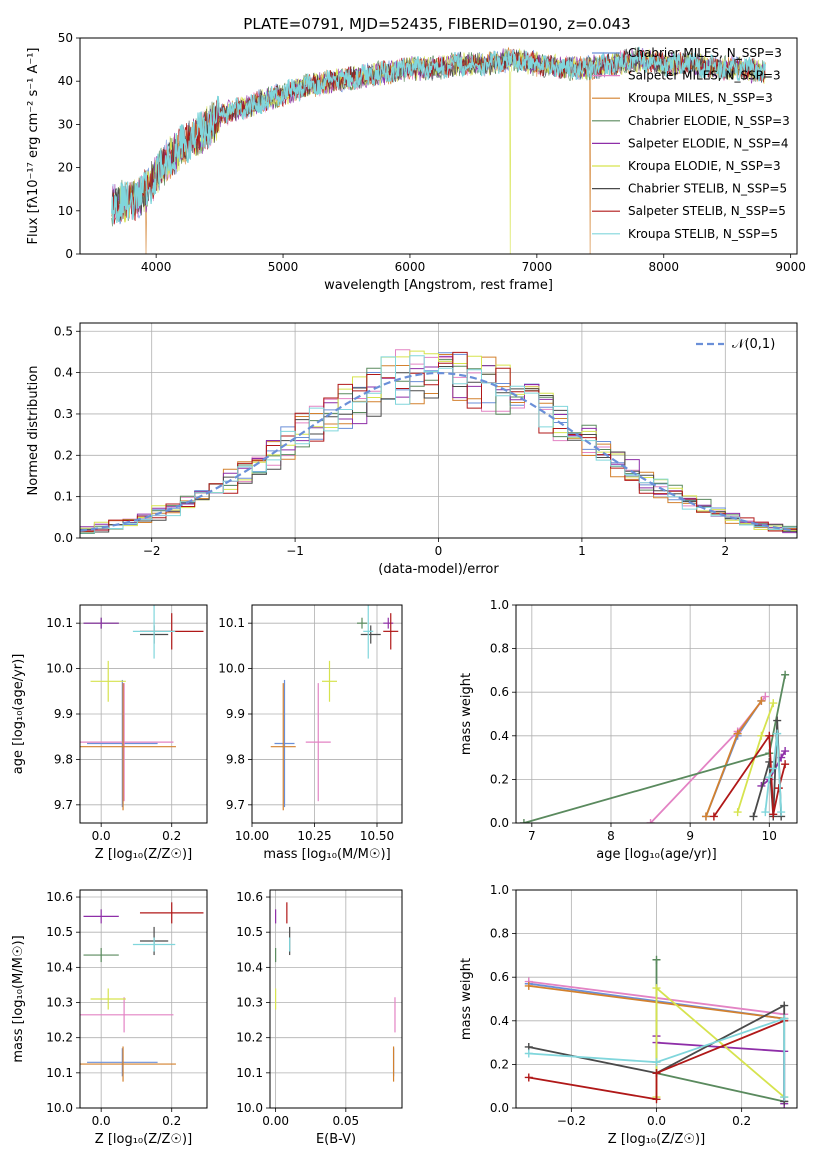 The image size is (819, 1170). I want to click on x-tick-label: 5000, so click(283, 267).